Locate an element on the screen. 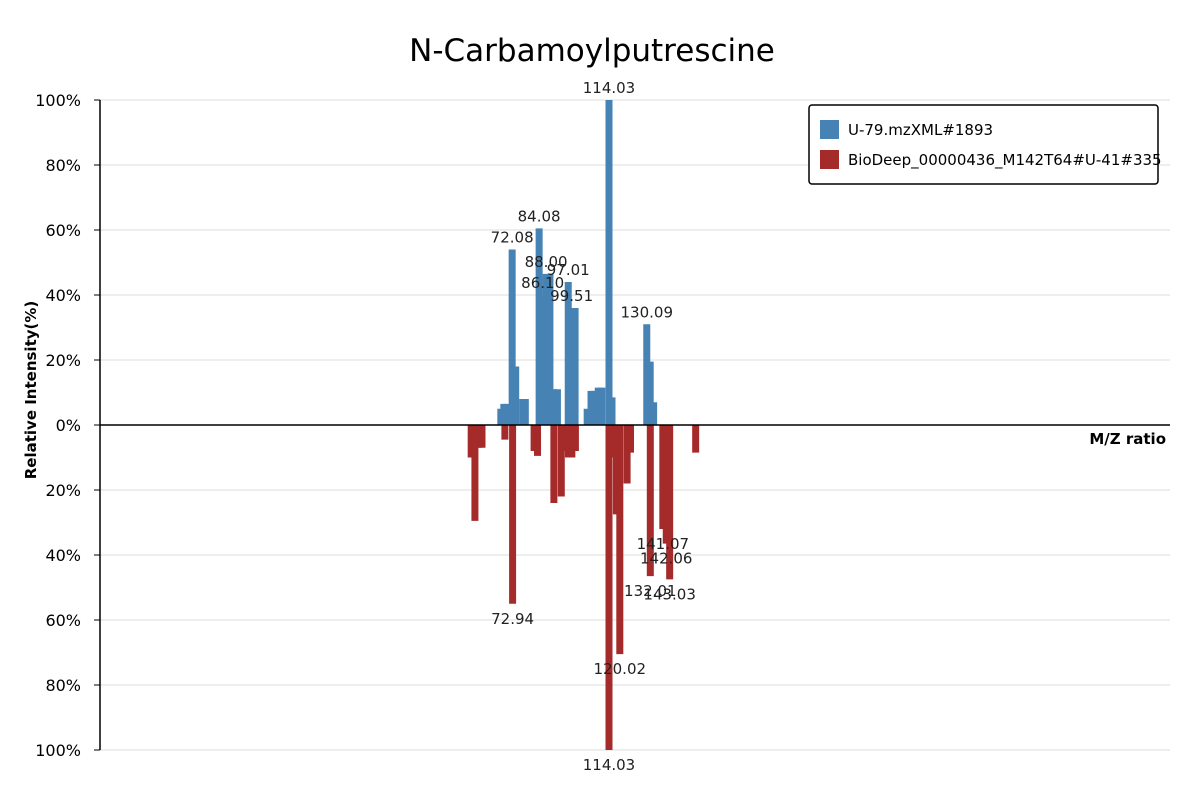 The image size is (1200, 800). reference-peak-label: 142.06 is located at coordinates (666, 559).